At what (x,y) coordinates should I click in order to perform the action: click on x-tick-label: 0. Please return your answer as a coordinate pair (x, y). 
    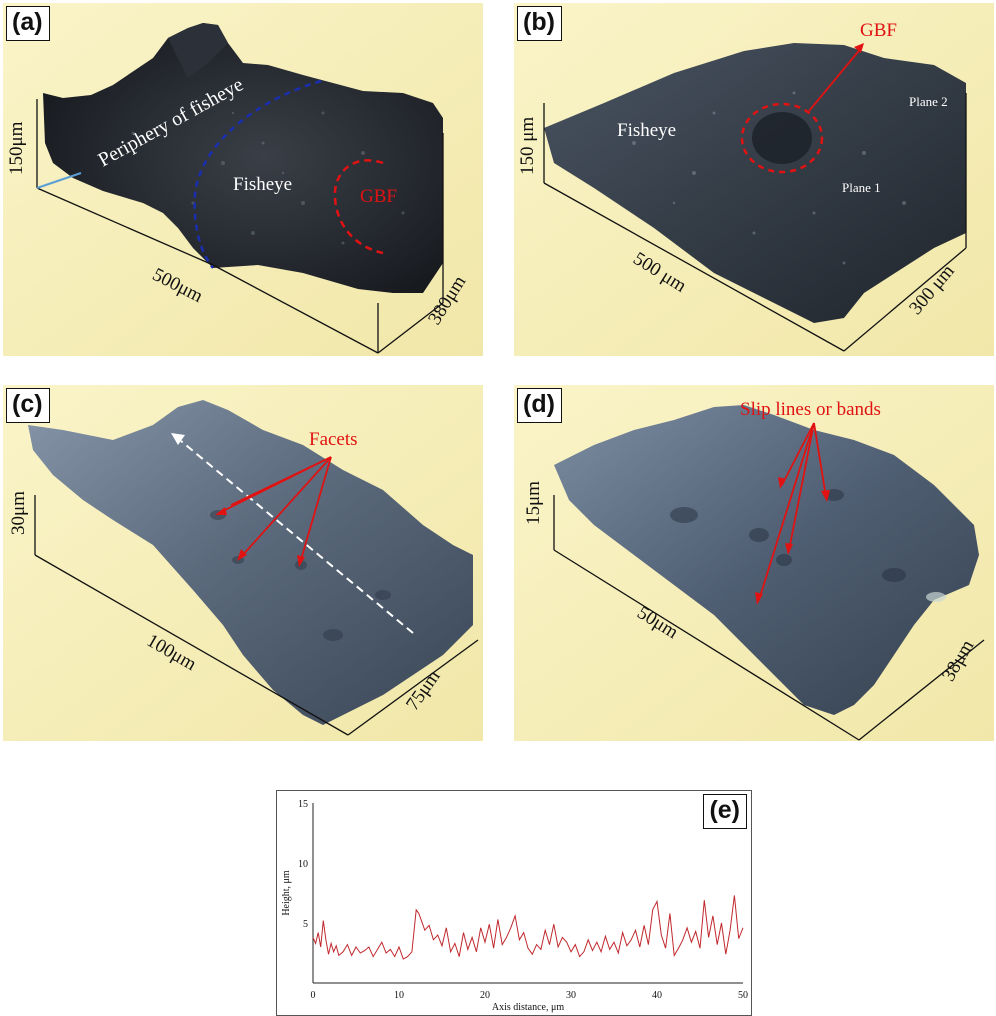
    Looking at the image, I should click on (313, 995).